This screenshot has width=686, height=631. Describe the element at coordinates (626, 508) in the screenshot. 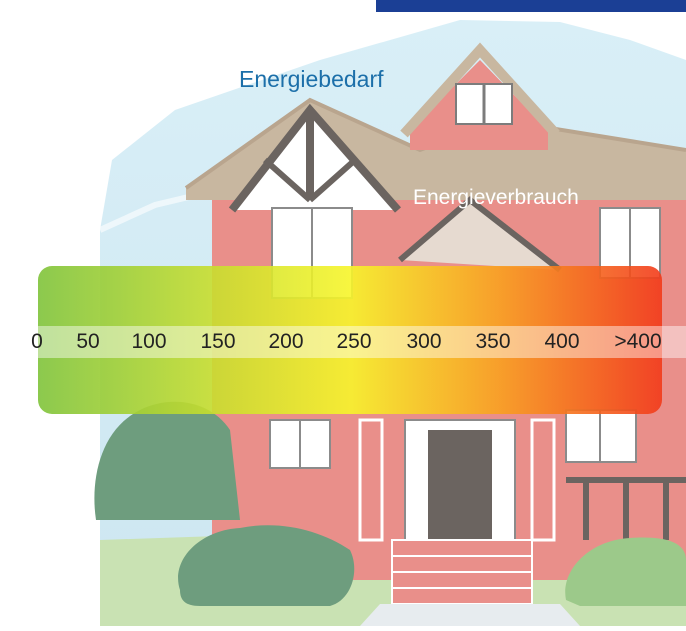

I see `timber-right` at that location.